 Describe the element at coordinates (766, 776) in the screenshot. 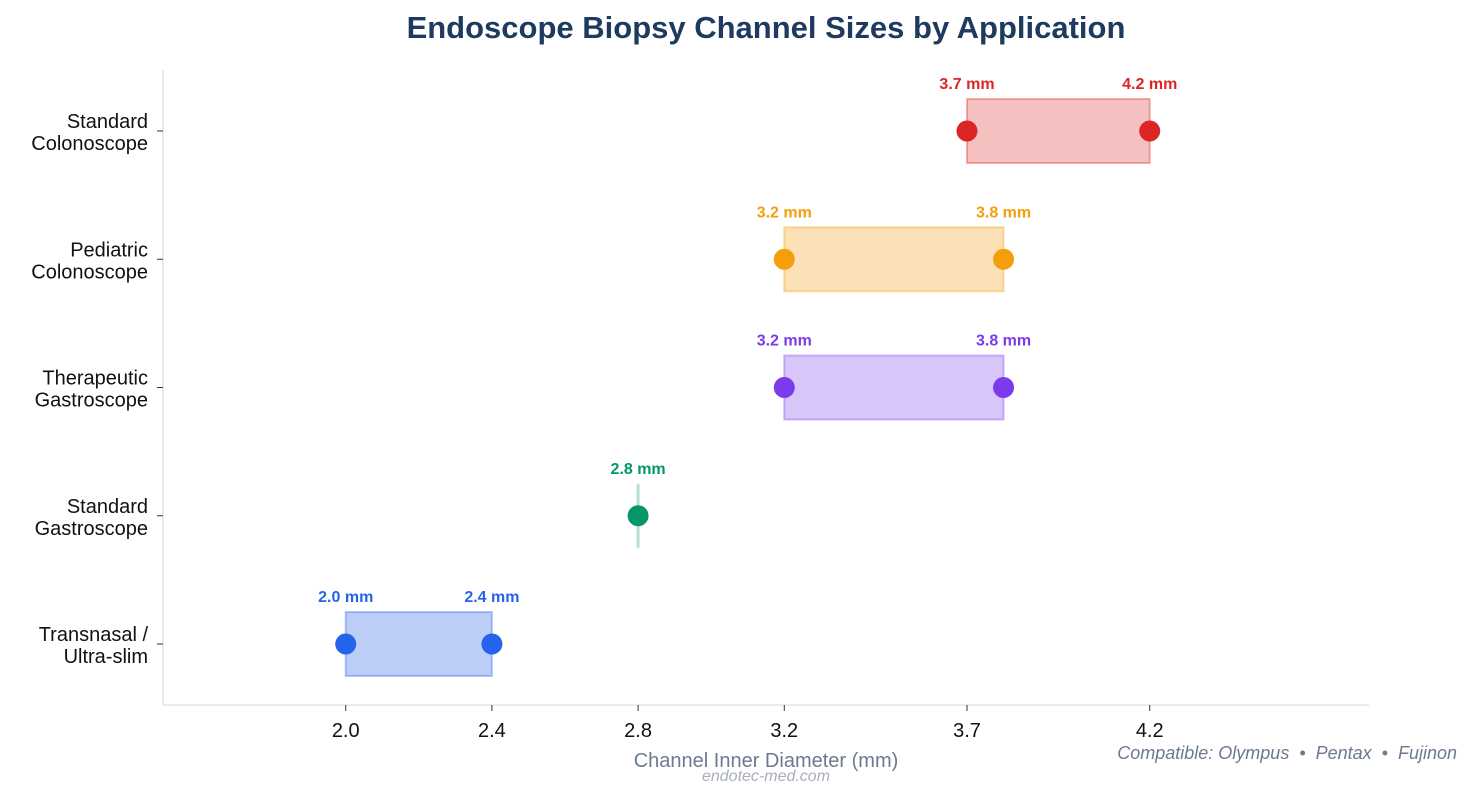

I see `watermark: endotec-med.com` at that location.